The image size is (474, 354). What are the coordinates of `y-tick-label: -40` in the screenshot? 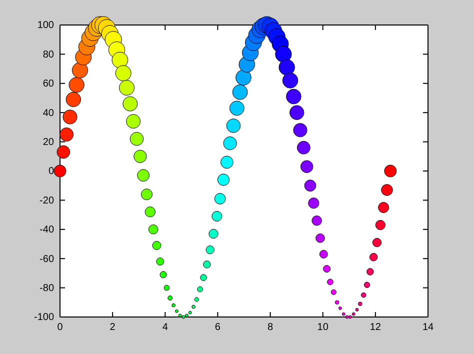 It's located at (47, 230).